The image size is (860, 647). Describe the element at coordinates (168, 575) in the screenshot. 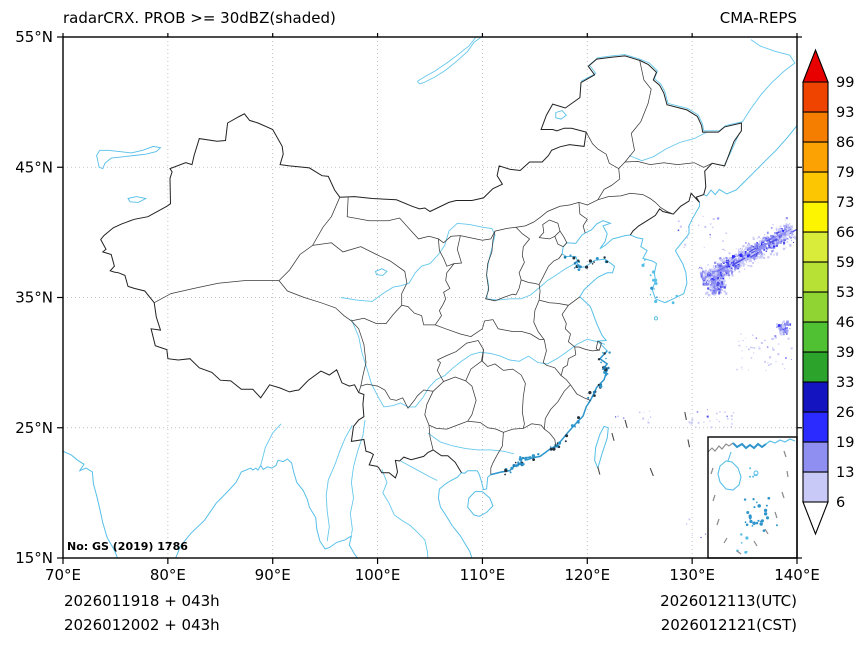

I see `svg-text: 80°E` at that location.